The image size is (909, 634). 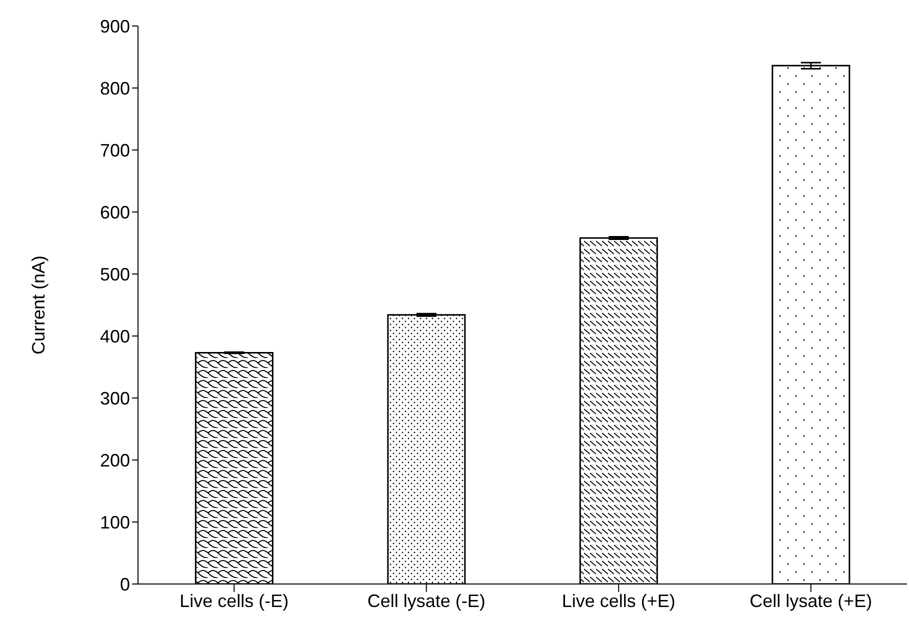 What do you see at coordinates (619, 600) in the screenshot?
I see `x-tick-label: Live cells (+E)` at bounding box center [619, 600].